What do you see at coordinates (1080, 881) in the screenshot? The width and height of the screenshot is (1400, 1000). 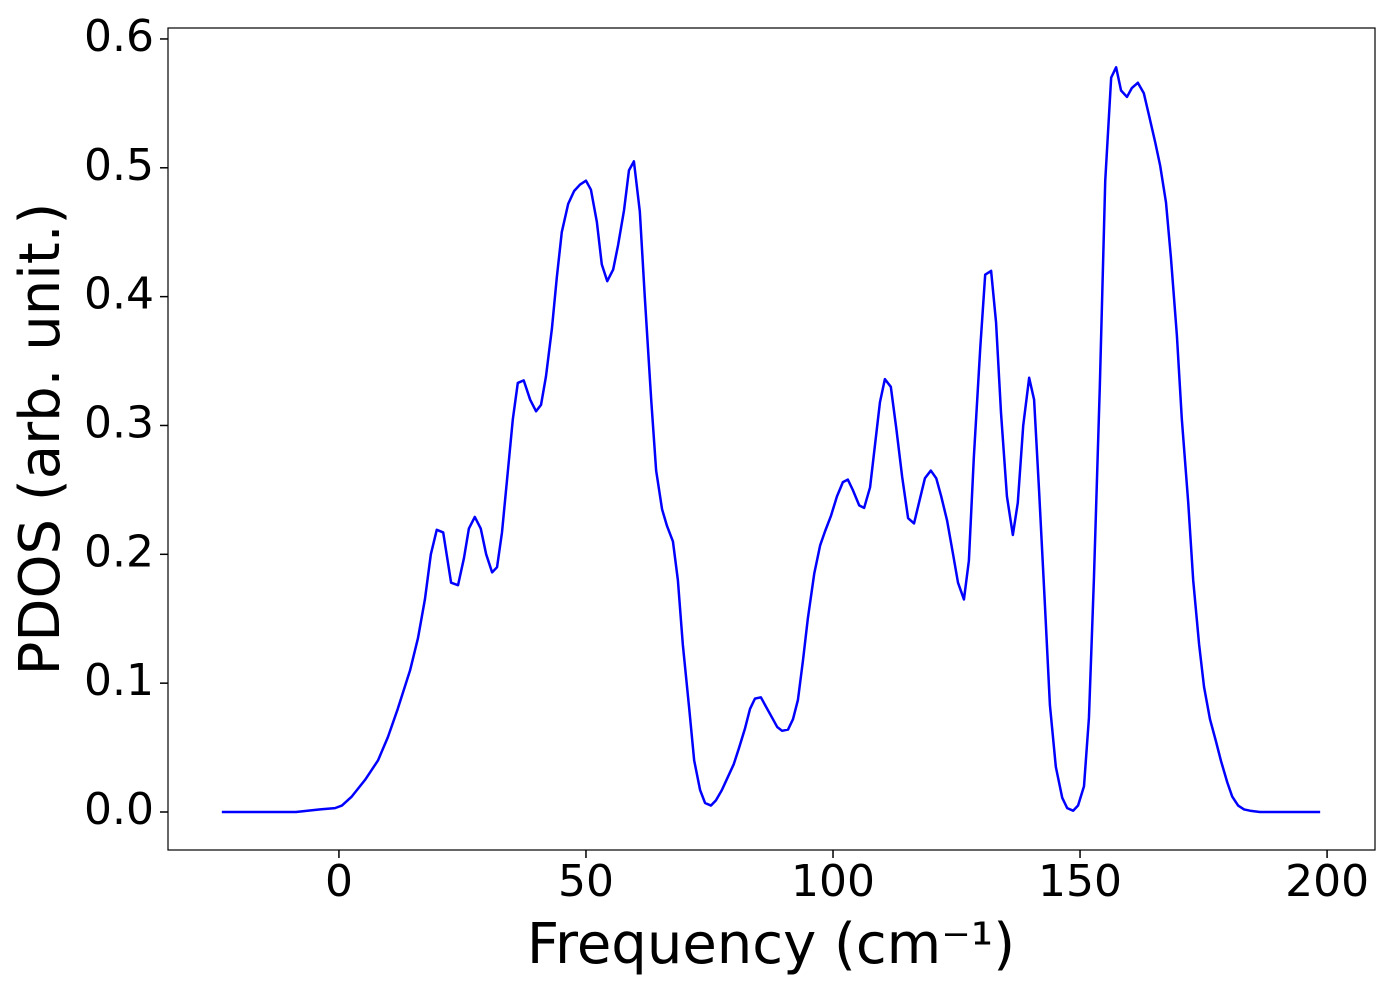 I see `x-tick-label: 150` at bounding box center [1080, 881].